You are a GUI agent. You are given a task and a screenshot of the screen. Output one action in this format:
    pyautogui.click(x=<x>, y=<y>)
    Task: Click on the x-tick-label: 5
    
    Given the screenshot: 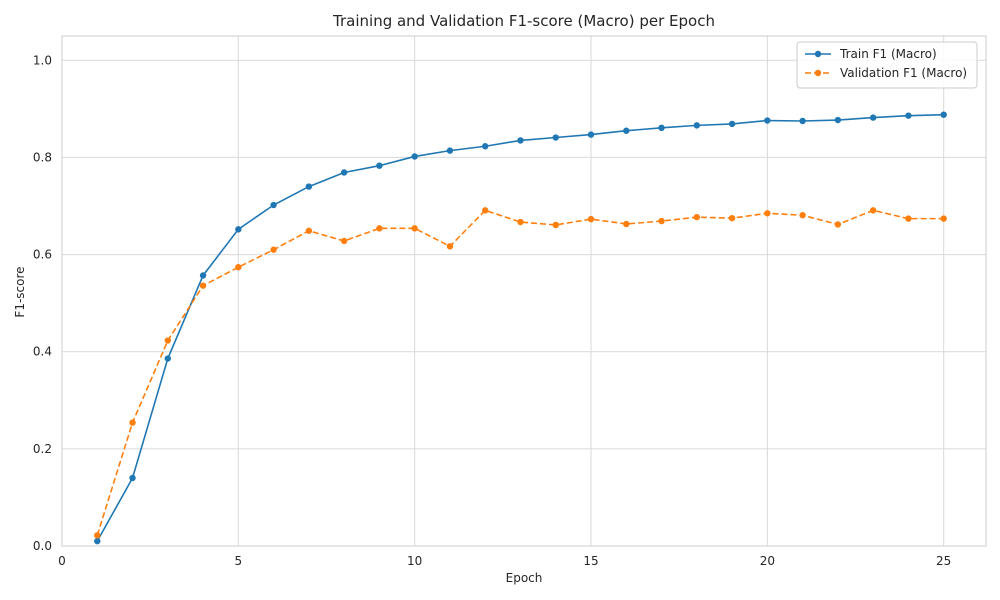 What is the action you would take?
    pyautogui.click(x=239, y=561)
    